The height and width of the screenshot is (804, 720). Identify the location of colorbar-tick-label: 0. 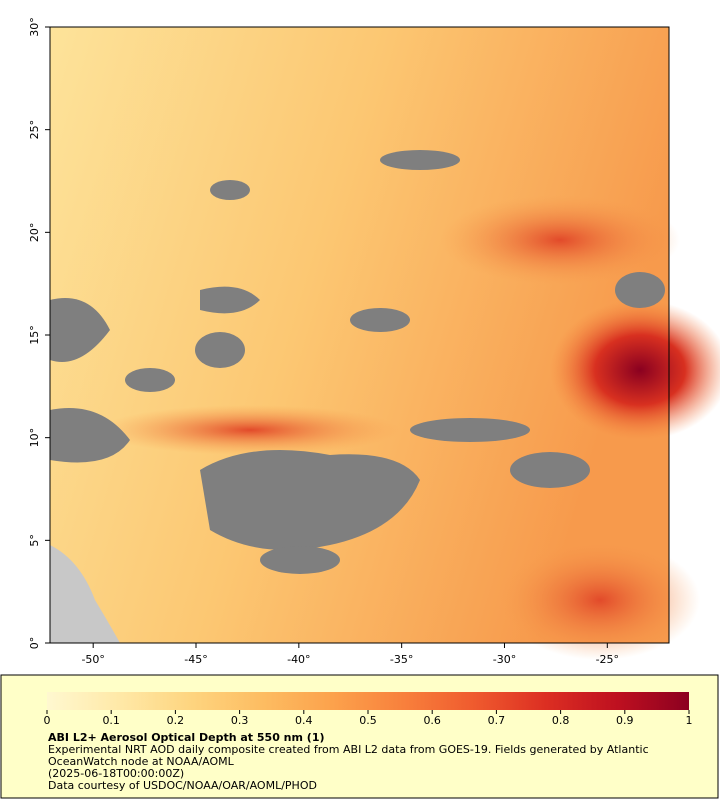
(47, 720).